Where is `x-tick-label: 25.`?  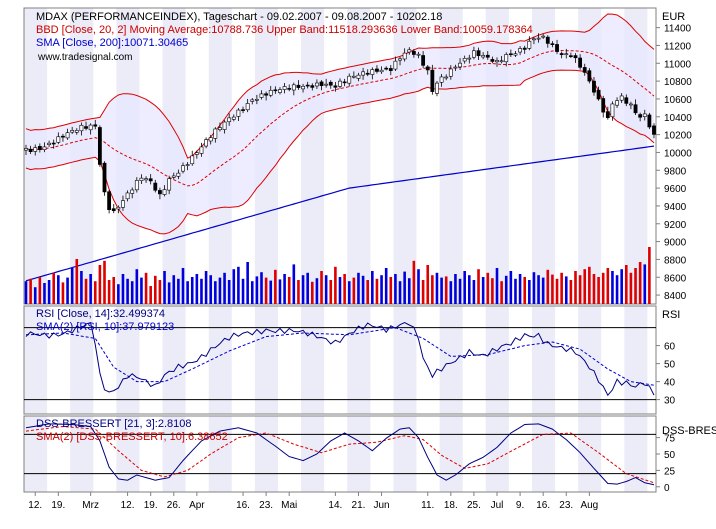 x-tick-label: 25. is located at coordinates (474, 505).